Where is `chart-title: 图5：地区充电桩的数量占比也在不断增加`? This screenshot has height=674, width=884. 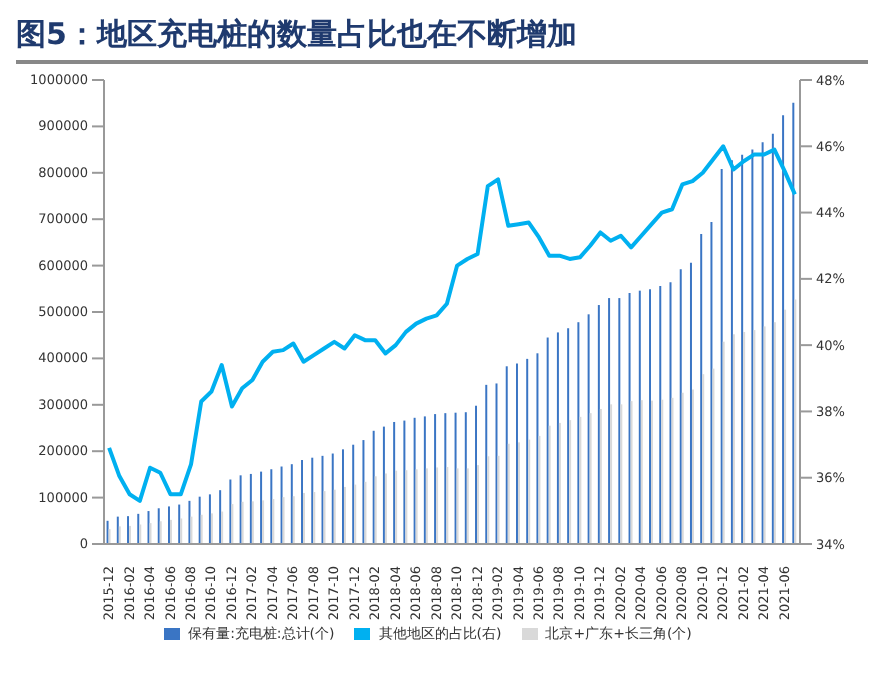 chart-title: 图5：地区充电桩的数量占比也在不断增加 is located at coordinates (442, 40).